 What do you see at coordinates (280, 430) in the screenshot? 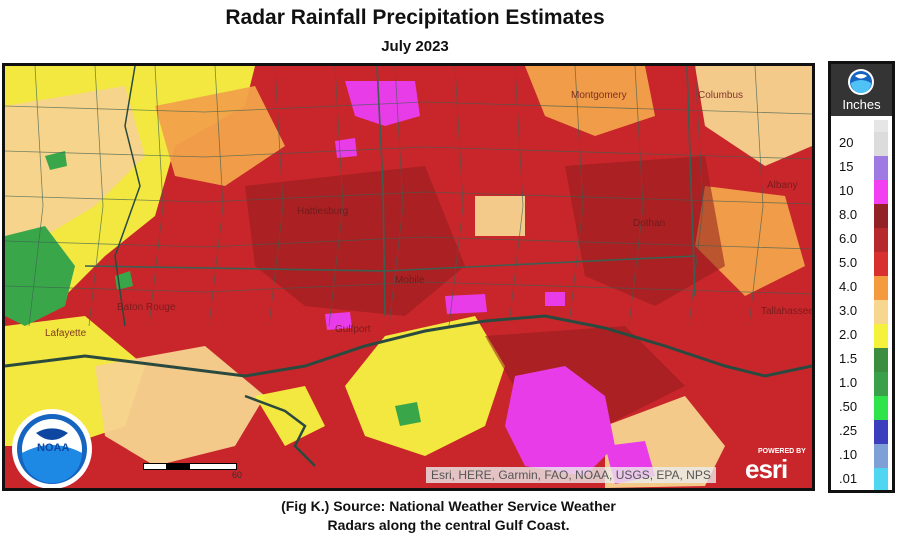
I see `river-delta` at bounding box center [280, 430].